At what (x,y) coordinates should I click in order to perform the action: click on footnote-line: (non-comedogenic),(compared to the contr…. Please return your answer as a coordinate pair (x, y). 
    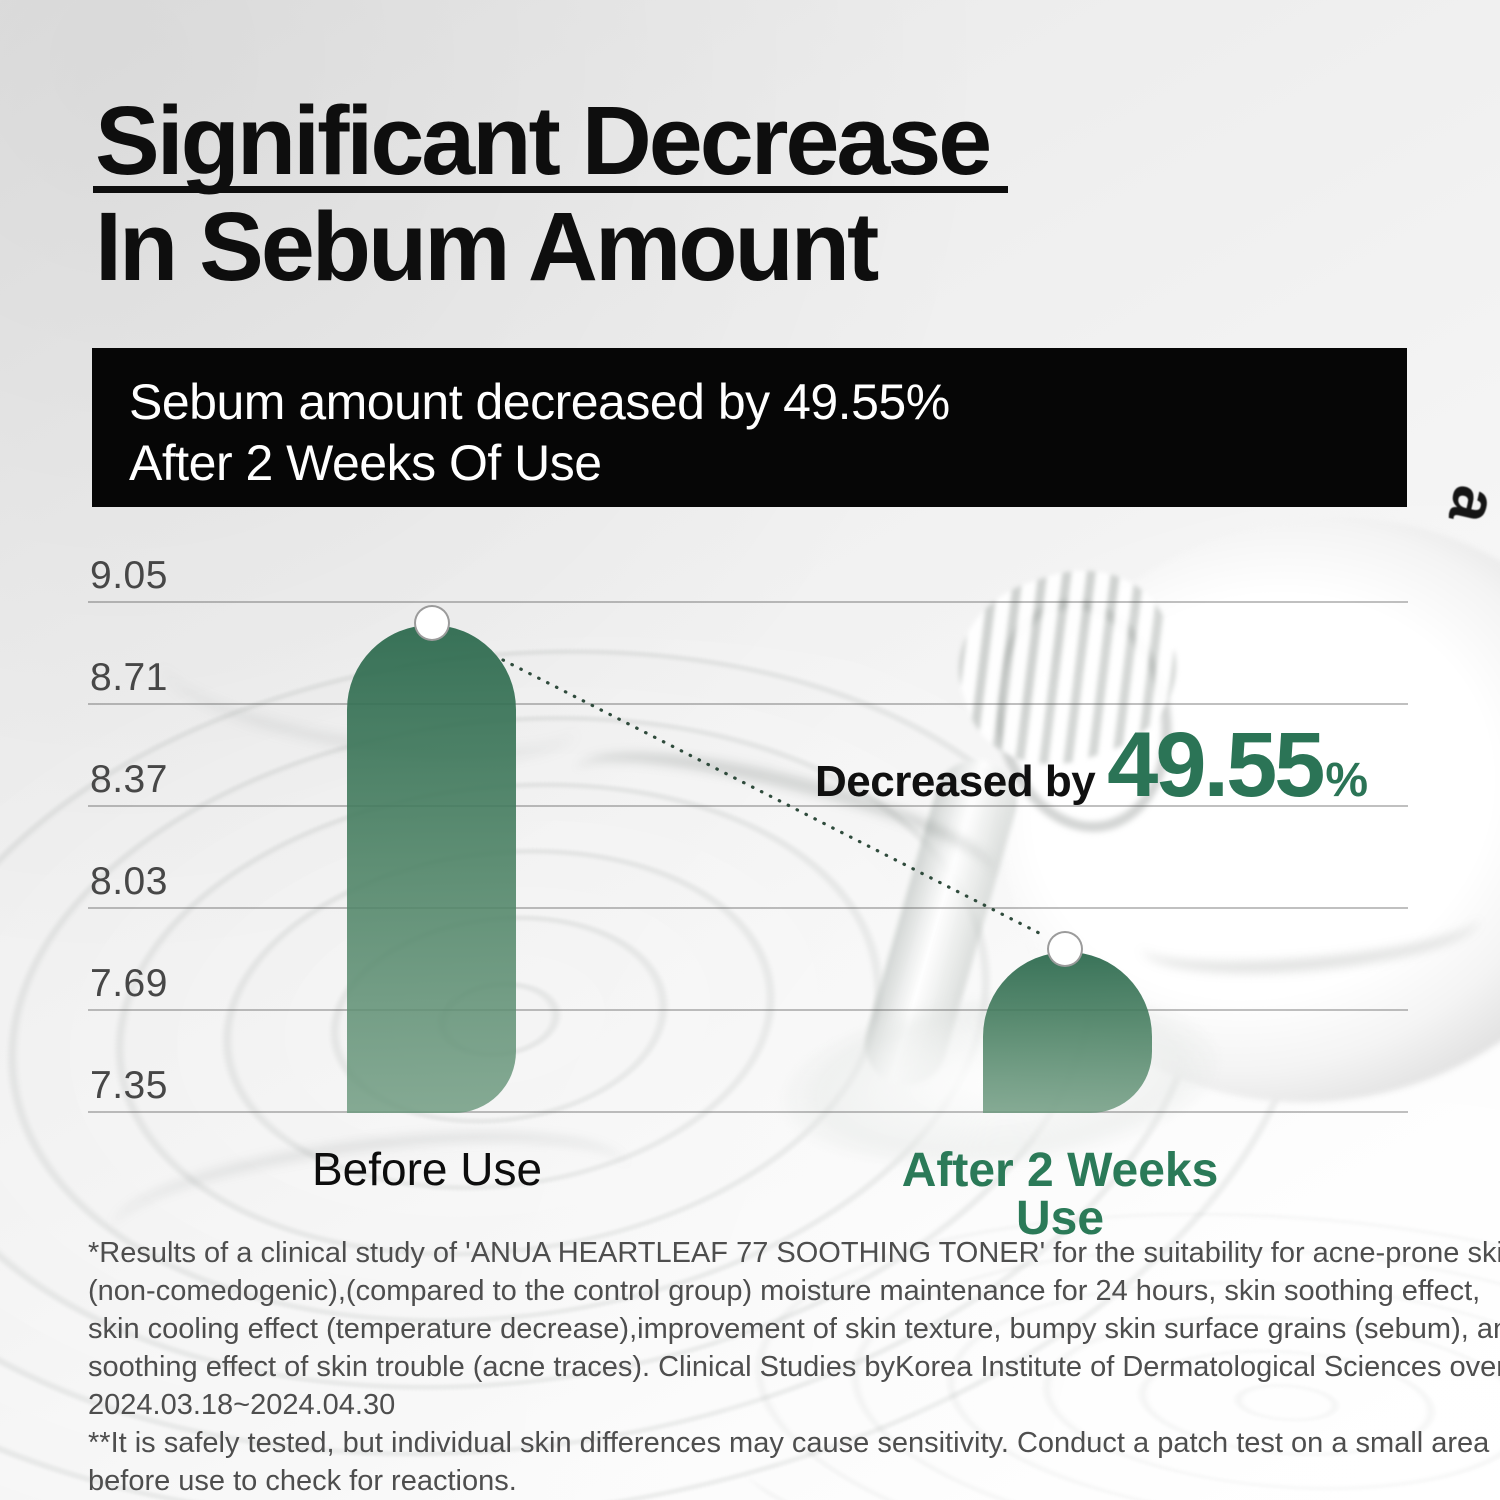
    Looking at the image, I should click on (784, 1291).